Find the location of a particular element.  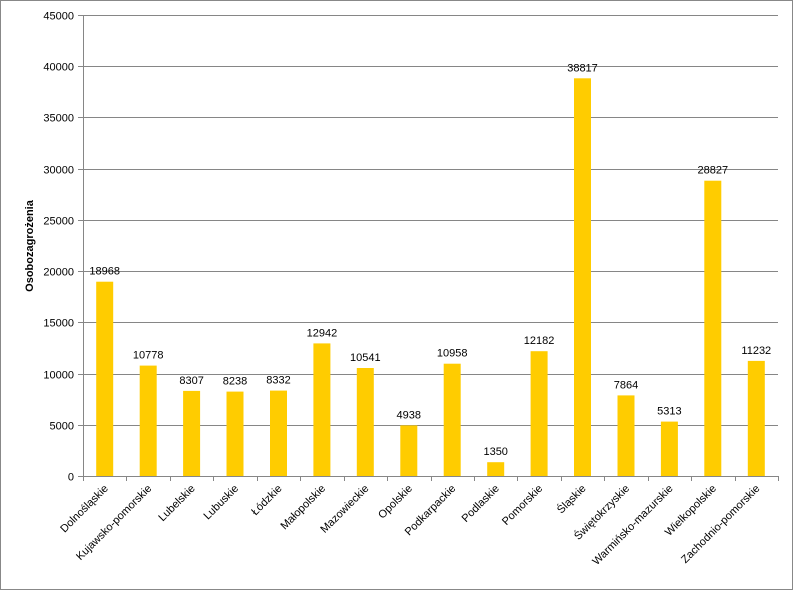

y-tick-label: 15000 is located at coordinates (58, 324).